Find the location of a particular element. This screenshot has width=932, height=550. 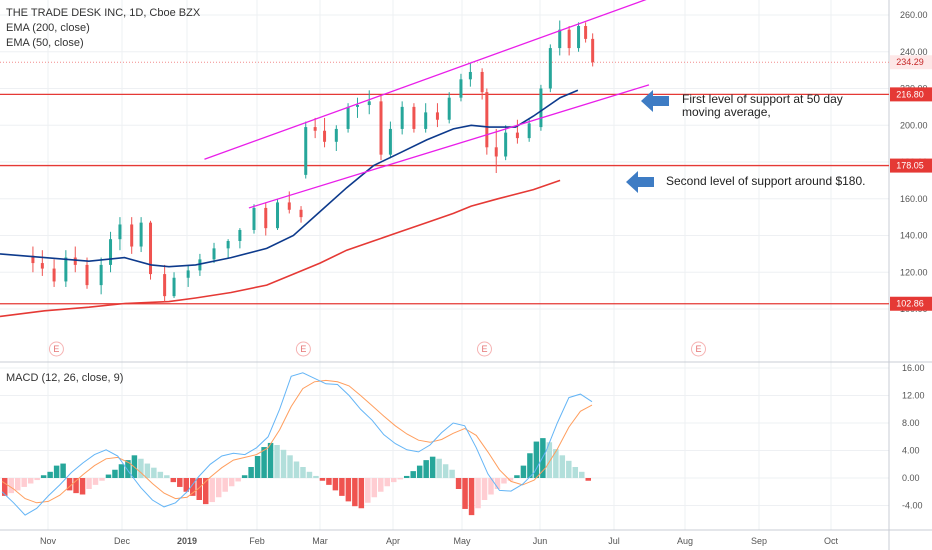

x-tick-label: Jun is located at coordinates (540, 541).